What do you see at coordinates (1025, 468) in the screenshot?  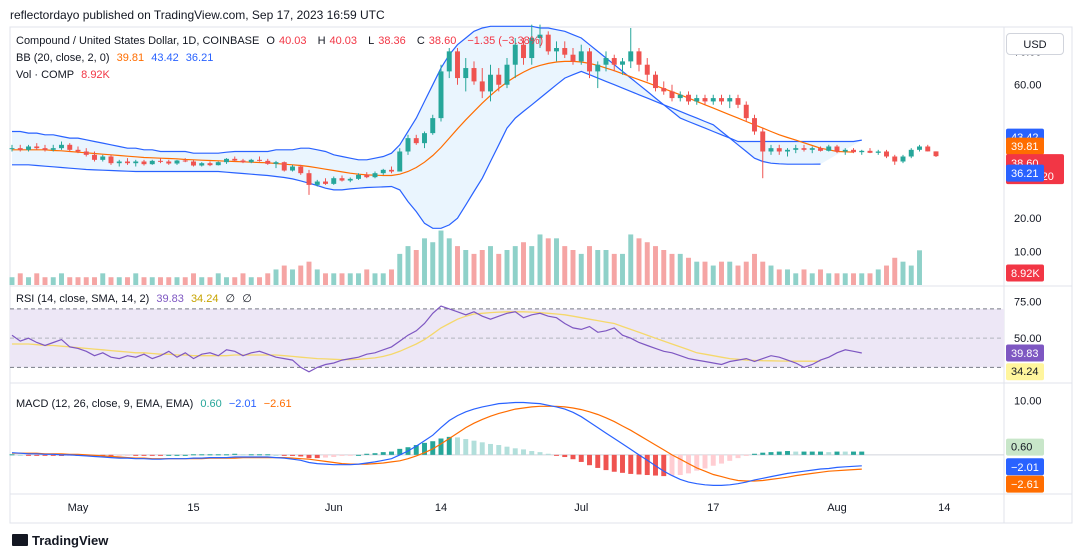 I see `macd-line-tag: −2.01` at bounding box center [1025, 468].